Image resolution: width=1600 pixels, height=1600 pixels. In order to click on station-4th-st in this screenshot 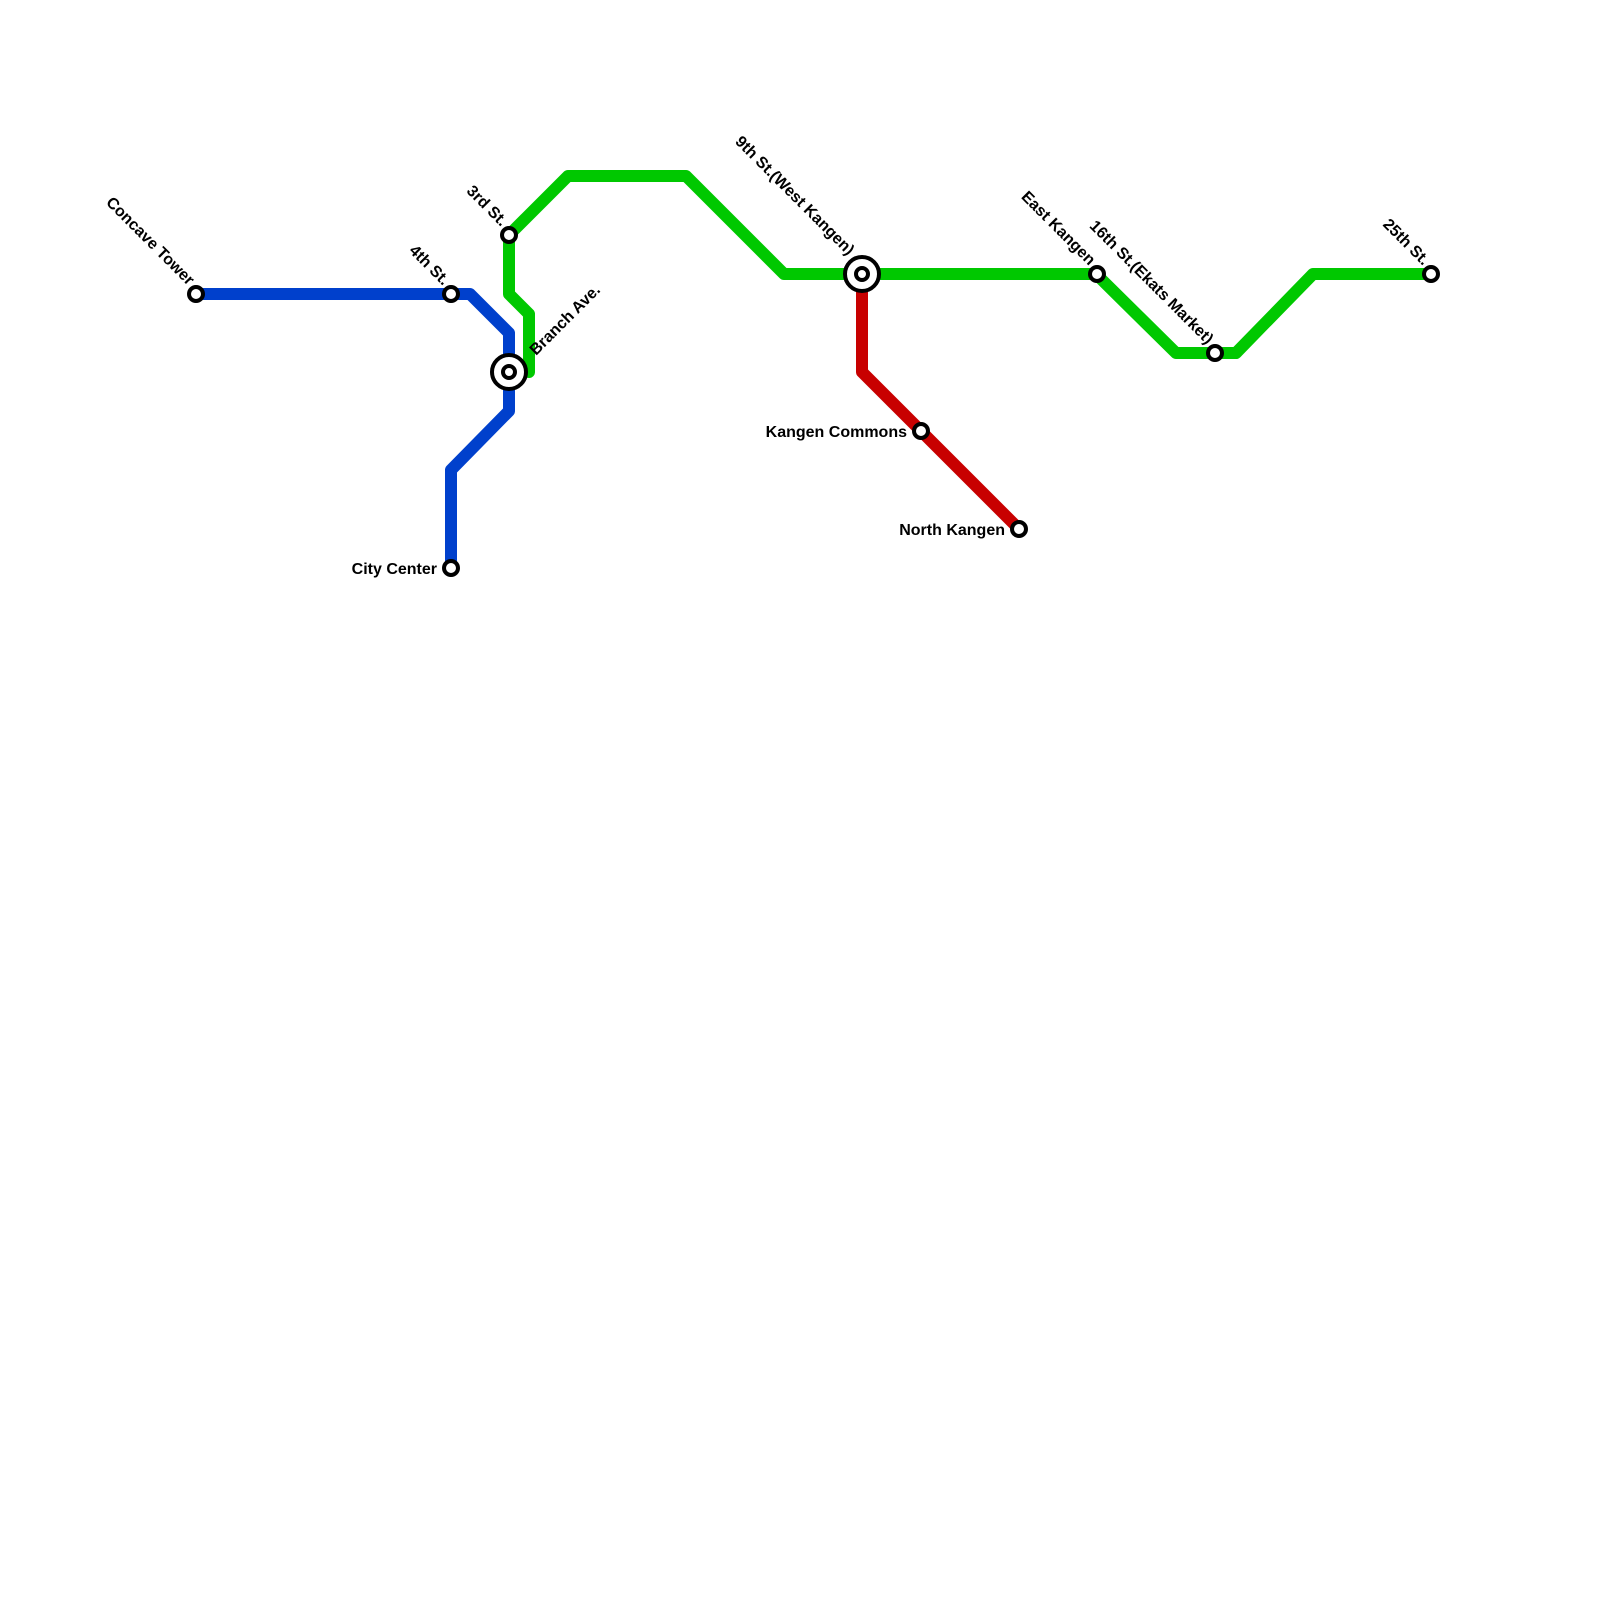, I will do `click(451, 294)`.